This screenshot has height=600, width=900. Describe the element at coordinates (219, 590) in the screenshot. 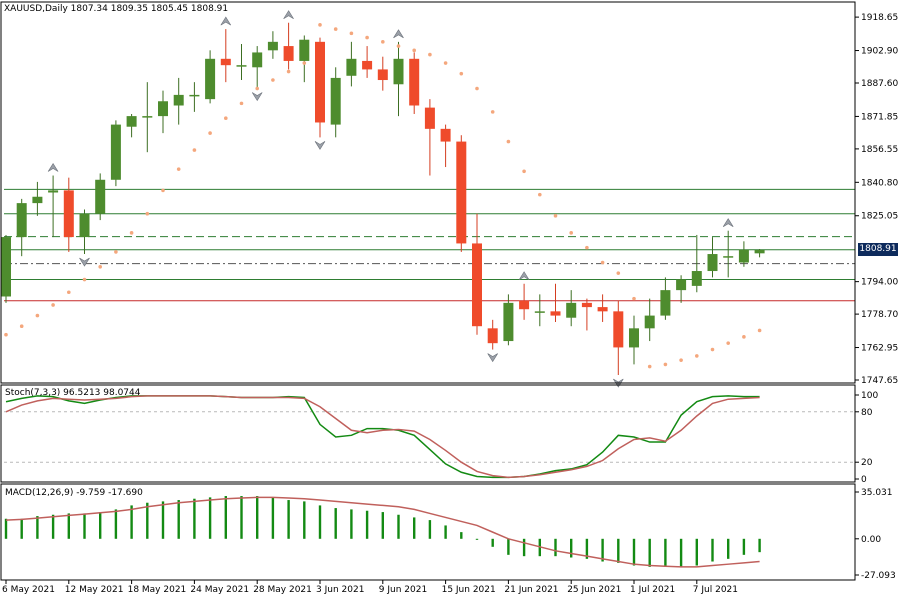

I see `time-tick-label: 24 May 2021` at that location.